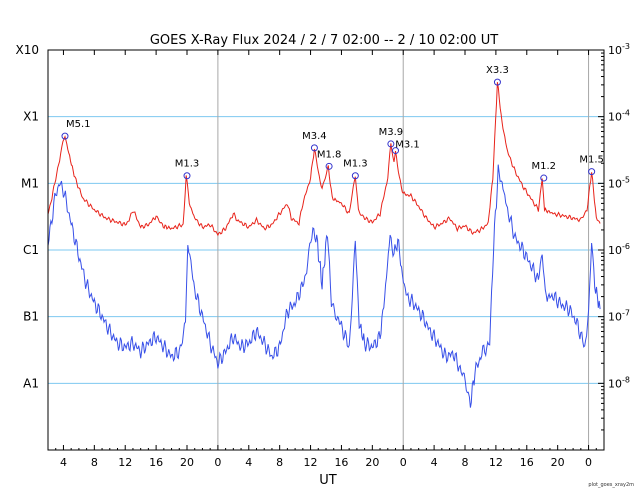  I want to click on flare-label: M1.2, so click(544, 166).